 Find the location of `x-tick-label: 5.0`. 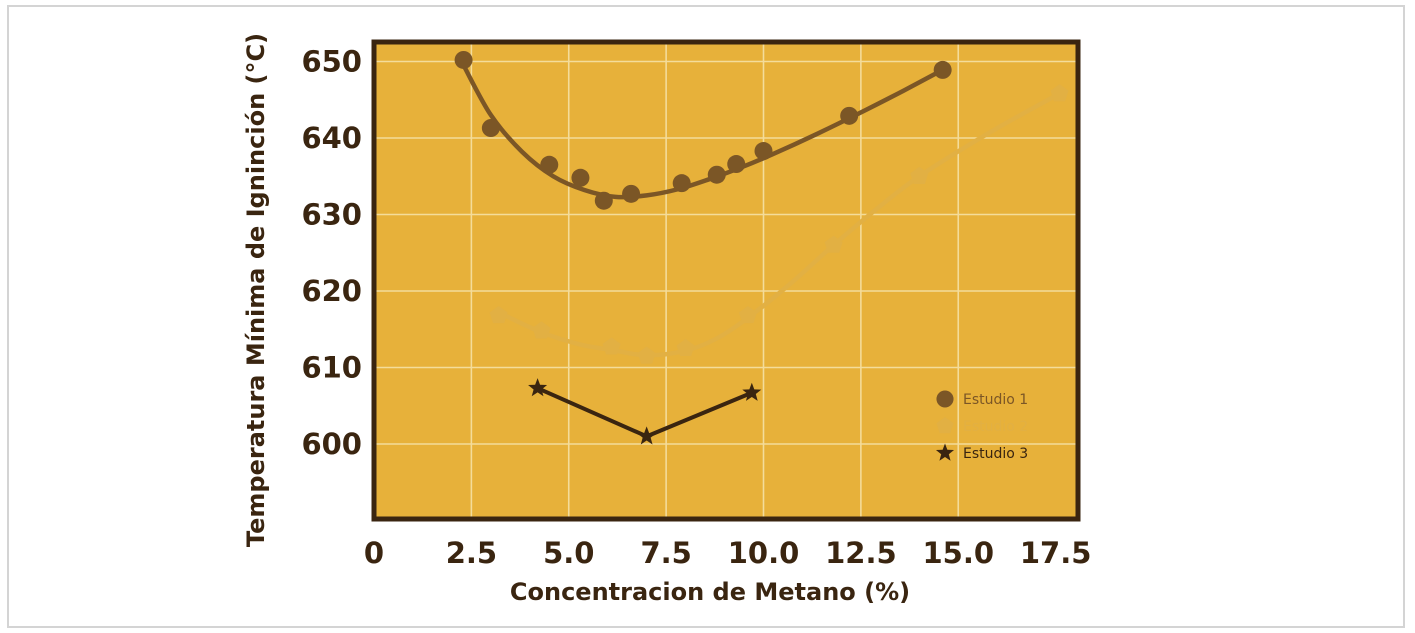

x-tick-label: 5.0 is located at coordinates (568, 553).